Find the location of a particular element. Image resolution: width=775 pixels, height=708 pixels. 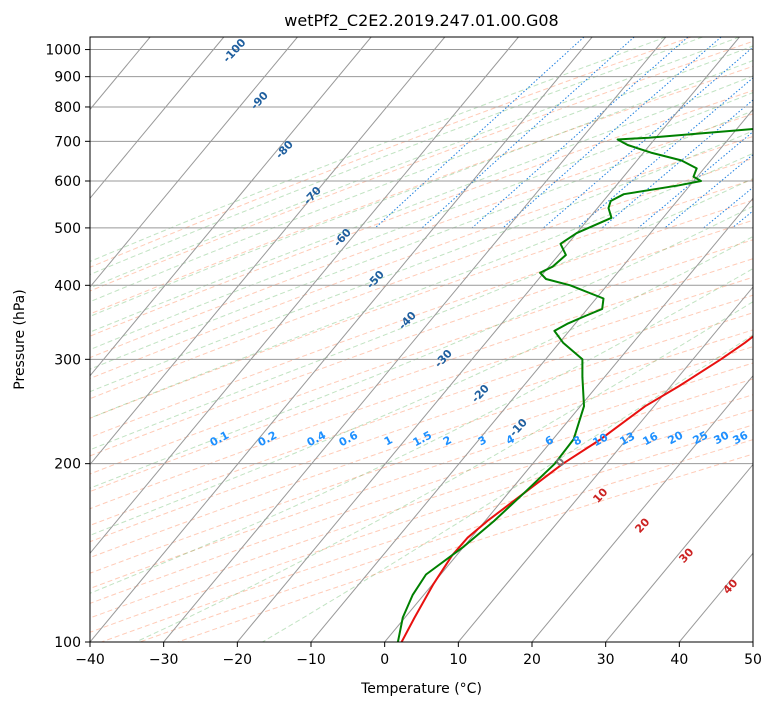

y-tick-label: 600 is located at coordinates (67, 182).